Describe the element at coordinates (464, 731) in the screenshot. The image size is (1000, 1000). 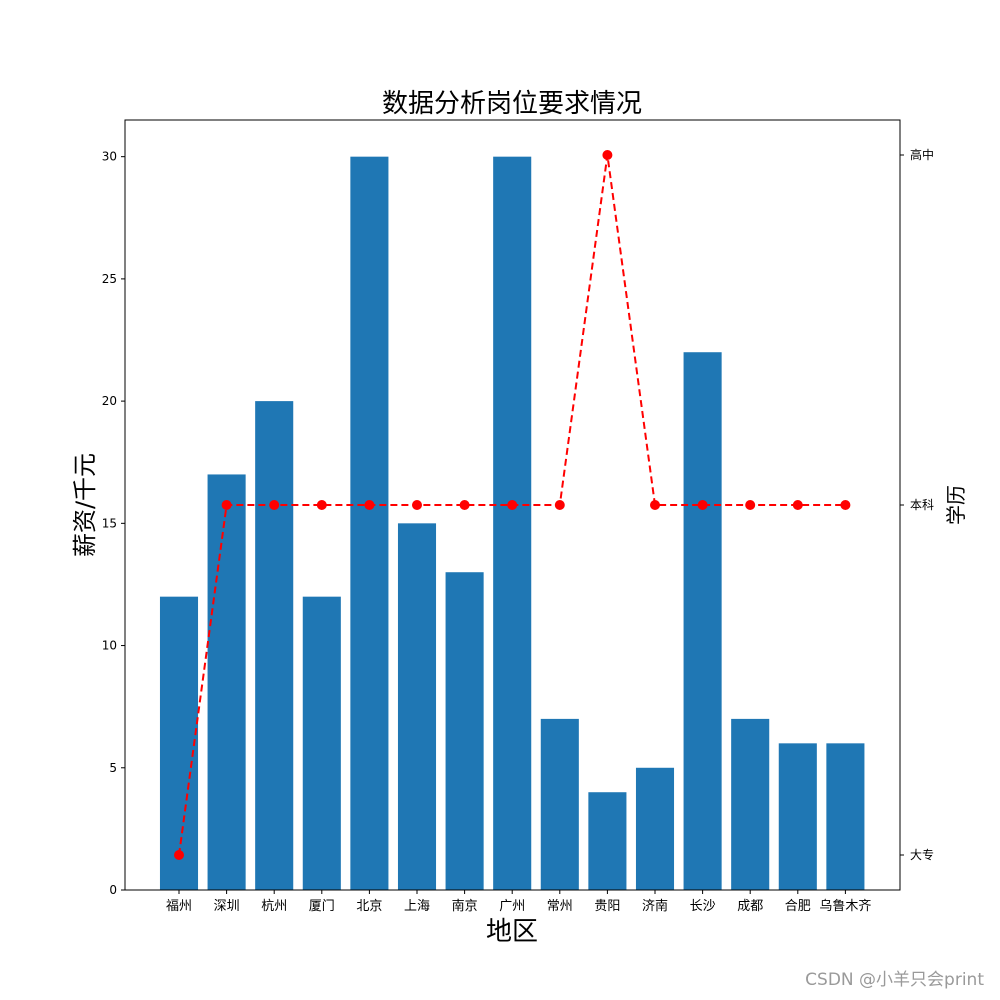
I see `bar-南京` at that location.